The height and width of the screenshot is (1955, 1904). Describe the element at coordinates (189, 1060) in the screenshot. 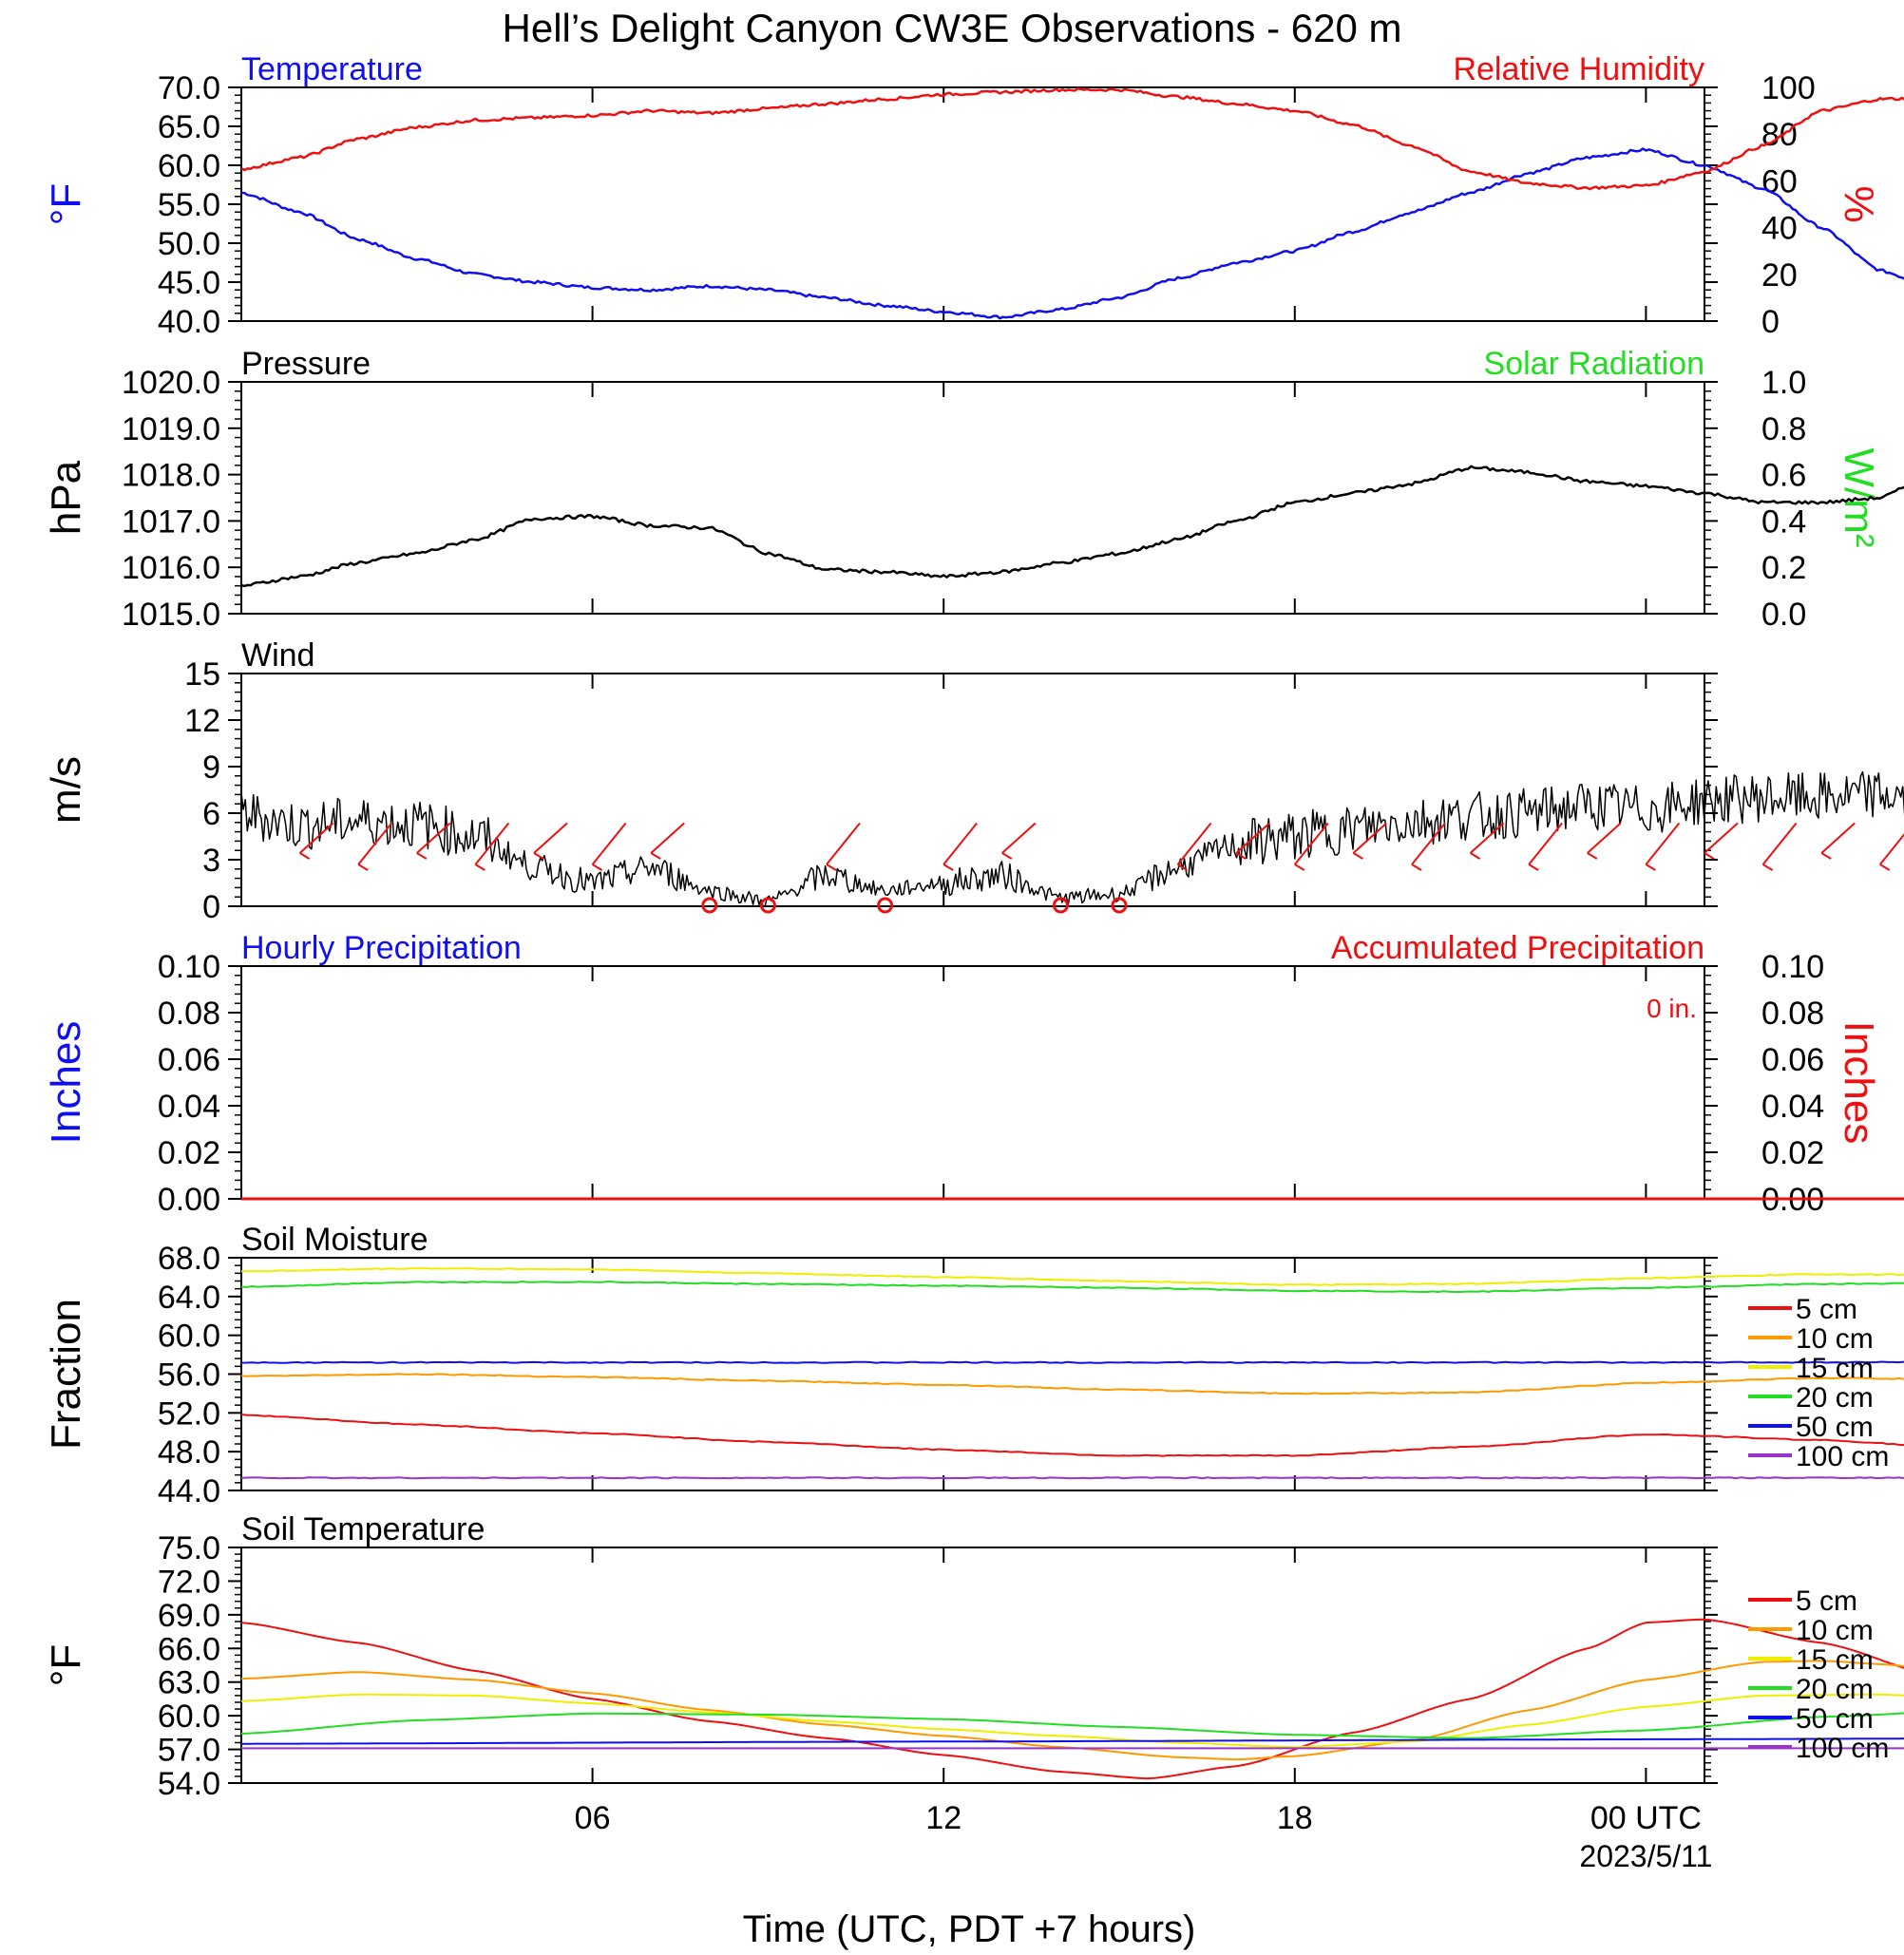

I see `y-tick-label: 0.06` at that location.